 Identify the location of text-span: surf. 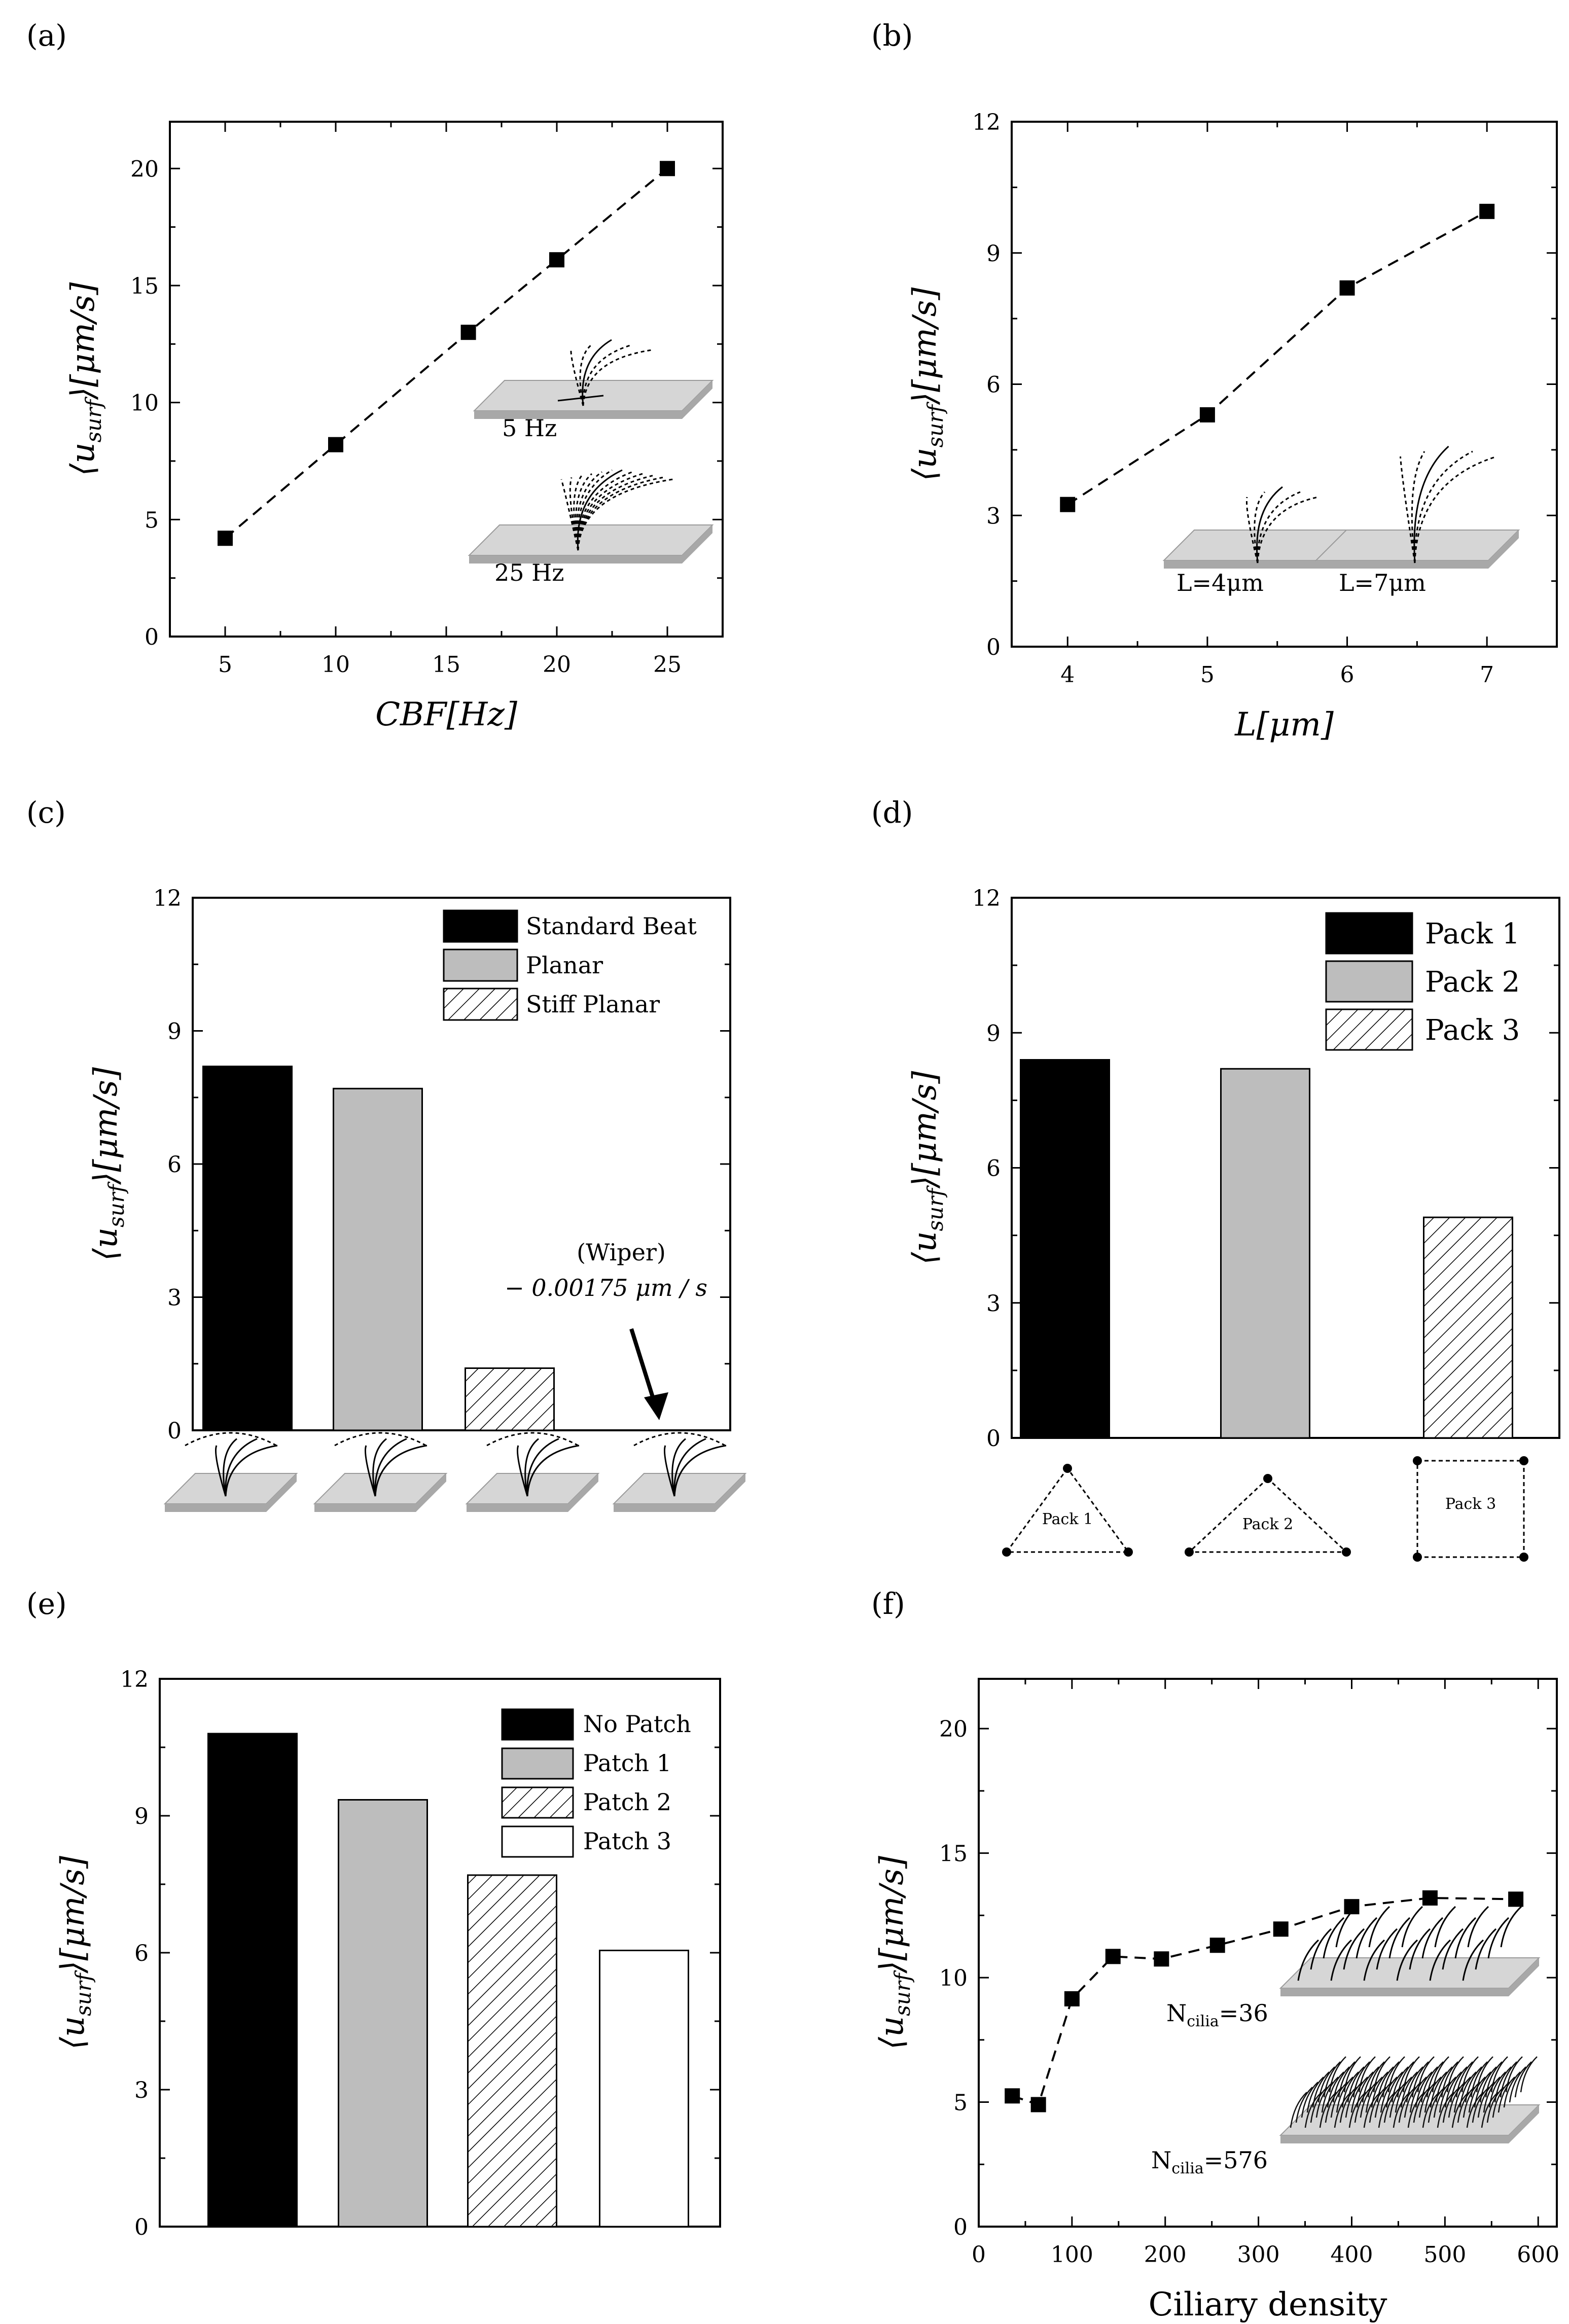
(116, 1204).